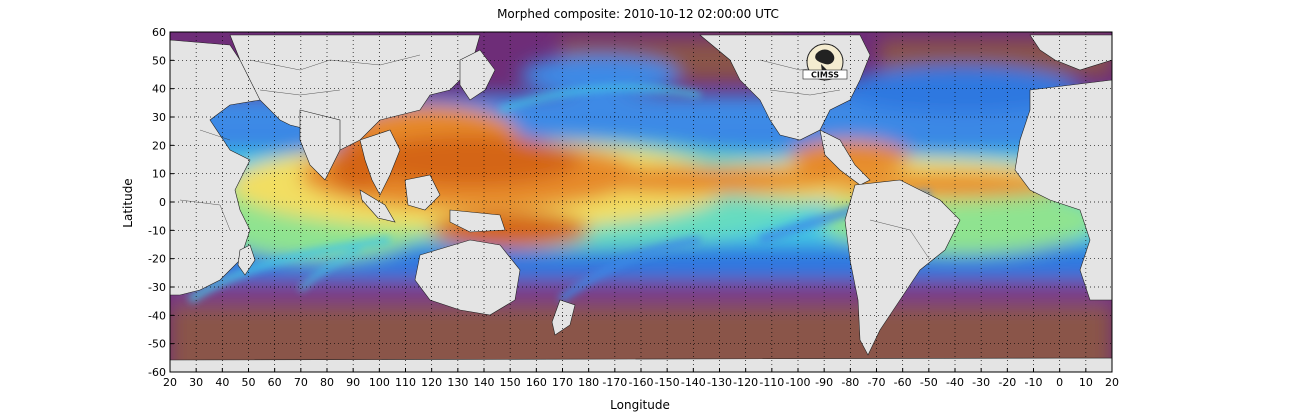 Image resolution: width=1302 pixels, height=419 pixels. Describe the element at coordinates (431, 382) in the screenshot. I see `x-tick-label: 120` at that location.